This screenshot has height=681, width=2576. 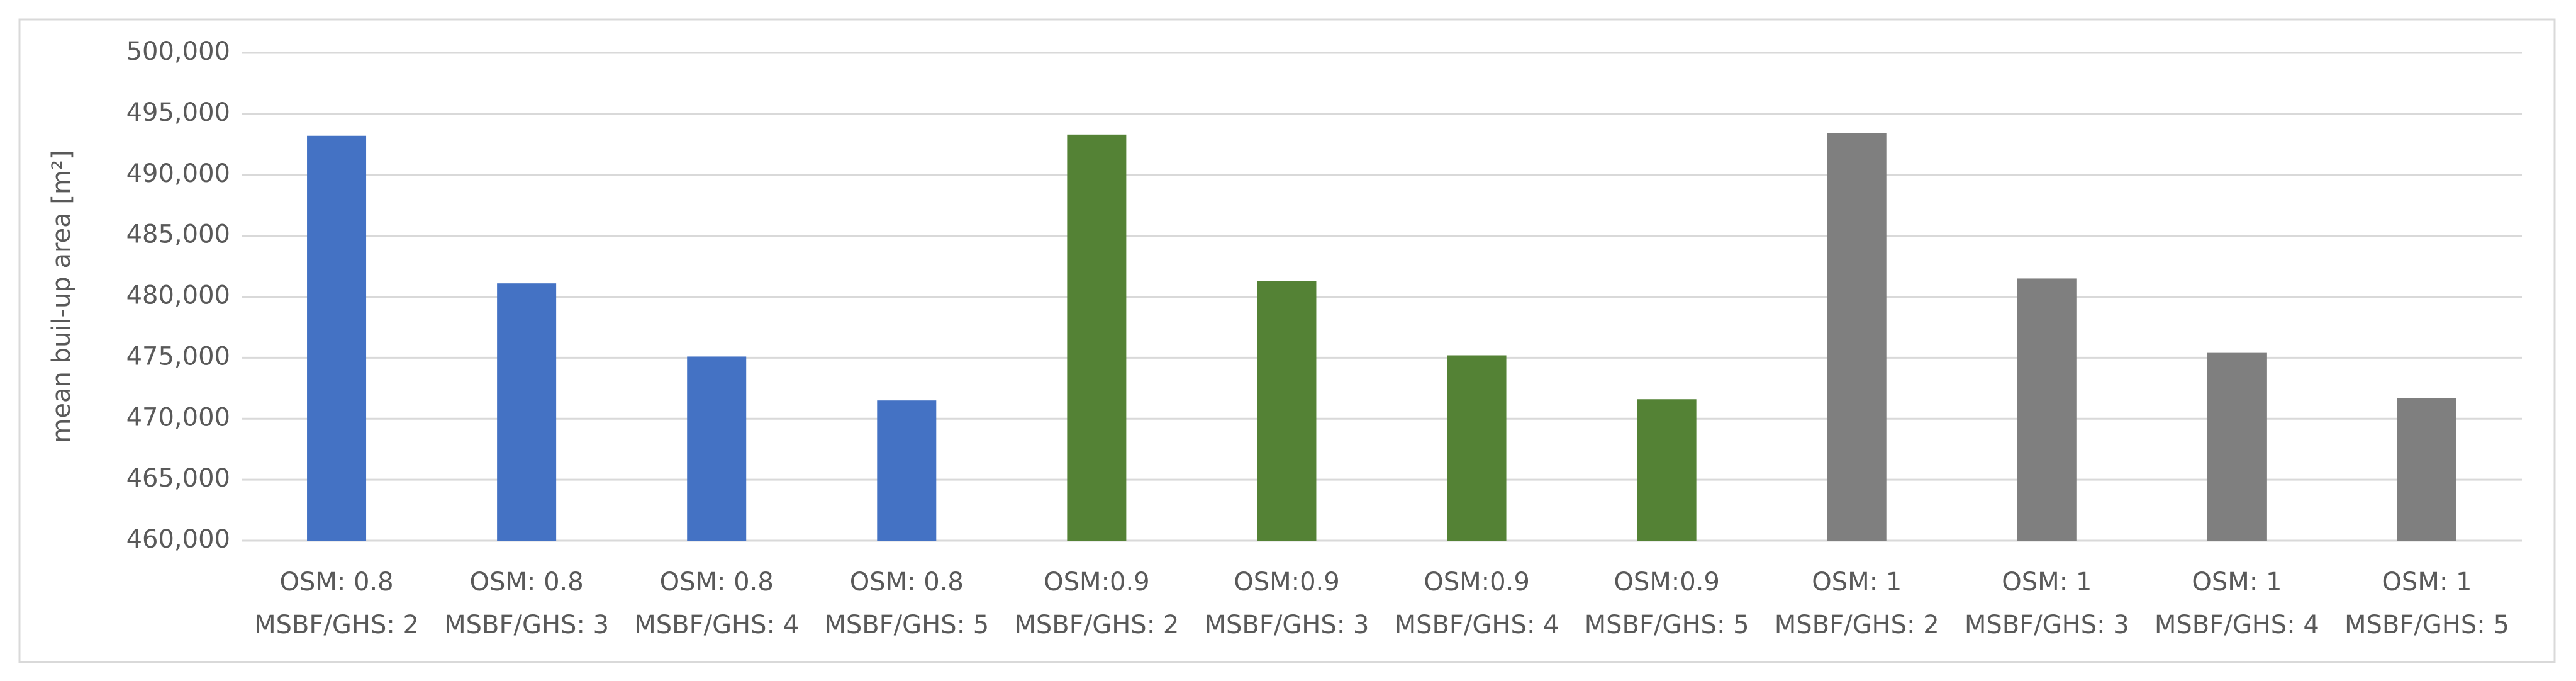 I want to click on y-tick-label: 470,000, so click(x=178, y=417).